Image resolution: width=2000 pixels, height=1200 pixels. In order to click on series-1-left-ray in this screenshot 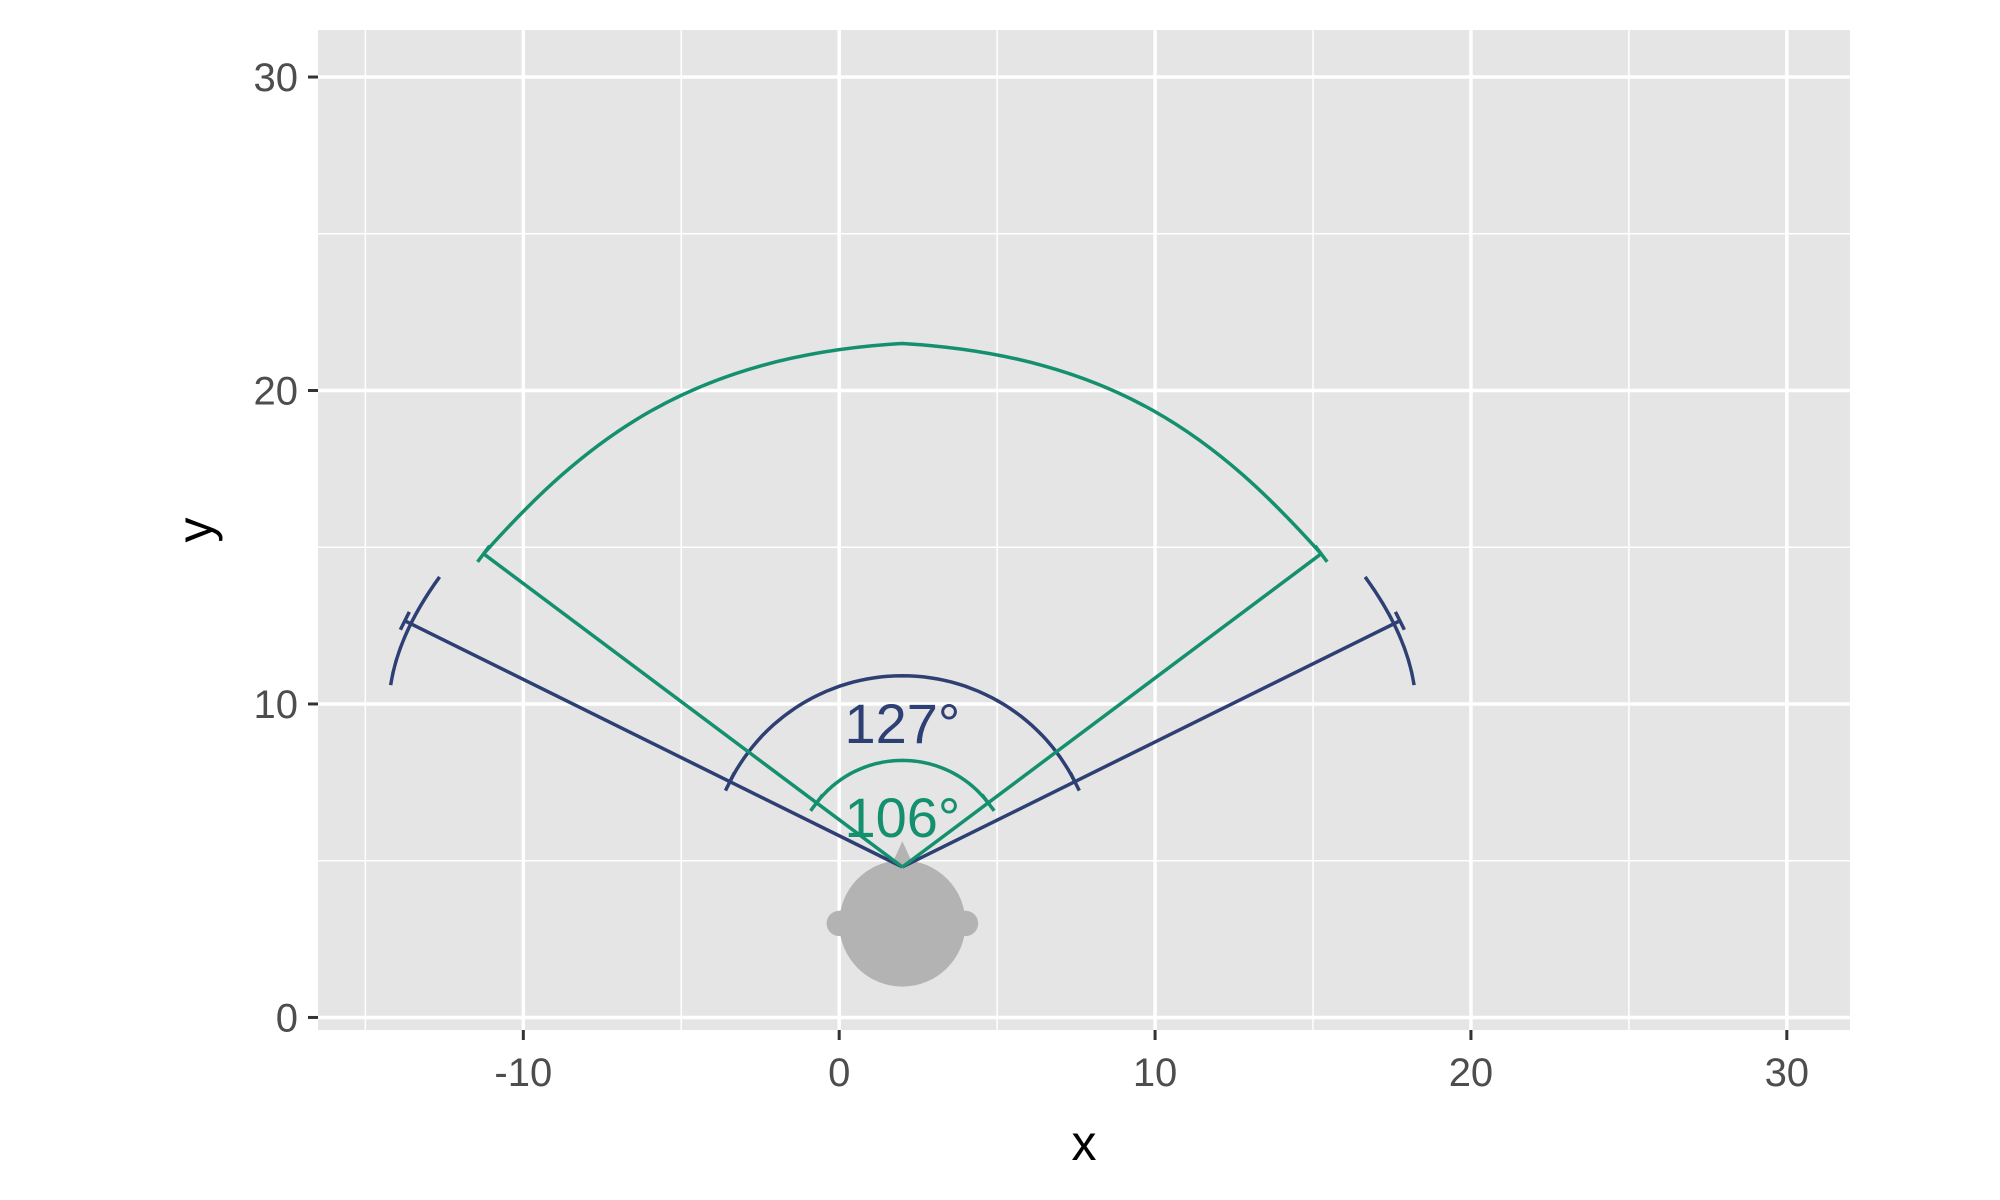, I will do `click(654, 744)`.